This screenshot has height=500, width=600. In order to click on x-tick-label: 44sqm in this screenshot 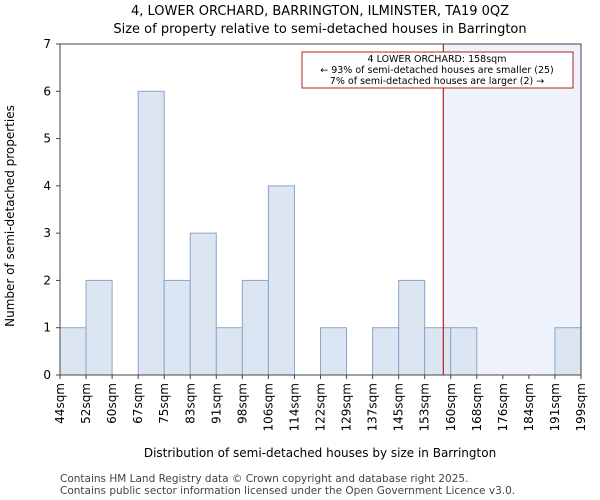, I will do `click(60, 403)`.